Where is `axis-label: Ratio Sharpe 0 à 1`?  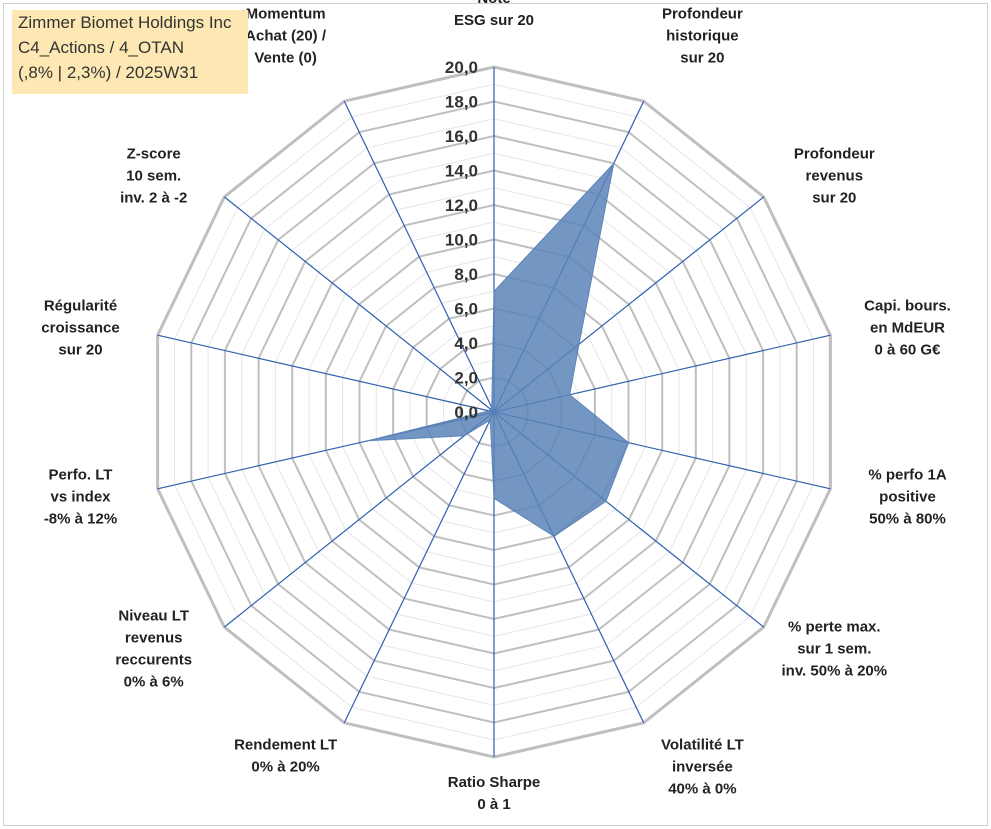
axis-label: Ratio Sharpe 0 à 1 is located at coordinates (494, 793).